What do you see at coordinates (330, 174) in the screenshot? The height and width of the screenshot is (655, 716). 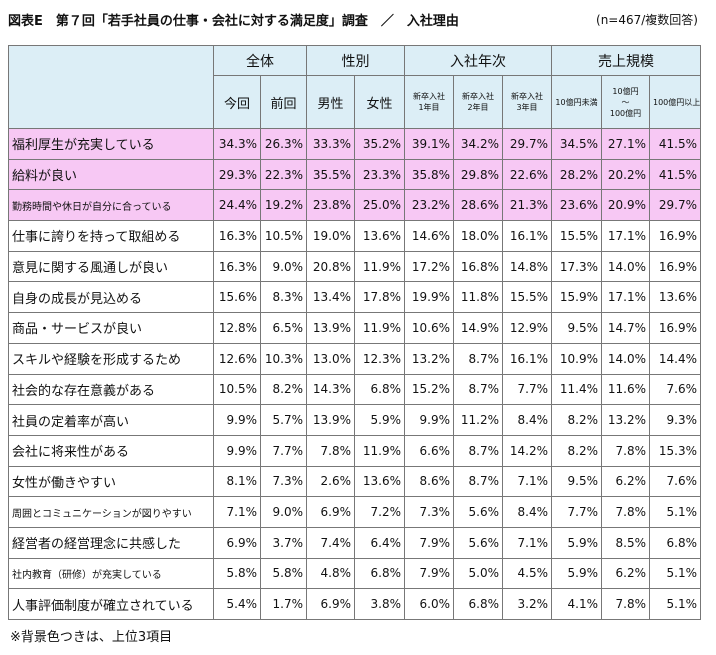 I see `value-cell: 35.5%` at bounding box center [330, 174].